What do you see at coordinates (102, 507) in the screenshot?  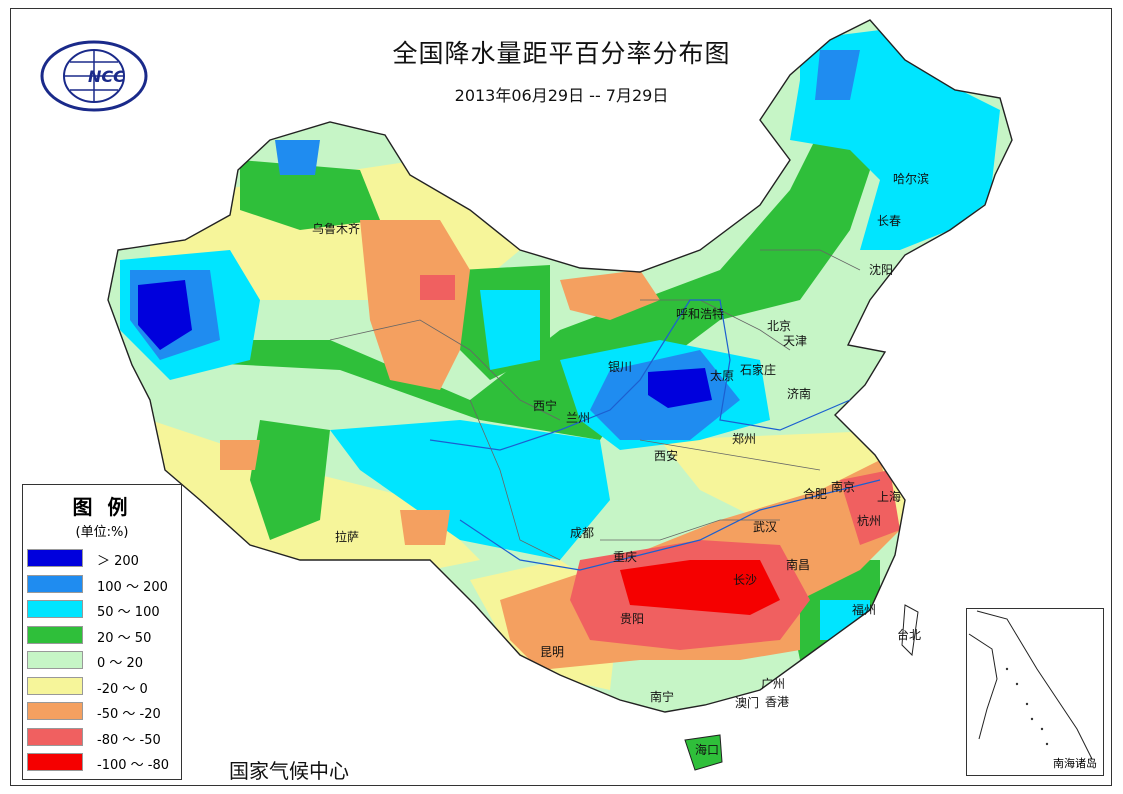 I see `legend-title: 图 例` at bounding box center [102, 507].